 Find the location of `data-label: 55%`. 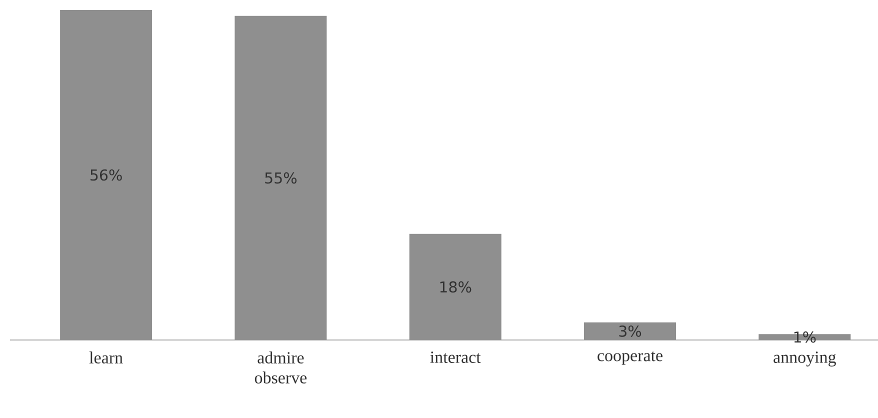

data-label: 55% is located at coordinates (281, 178).